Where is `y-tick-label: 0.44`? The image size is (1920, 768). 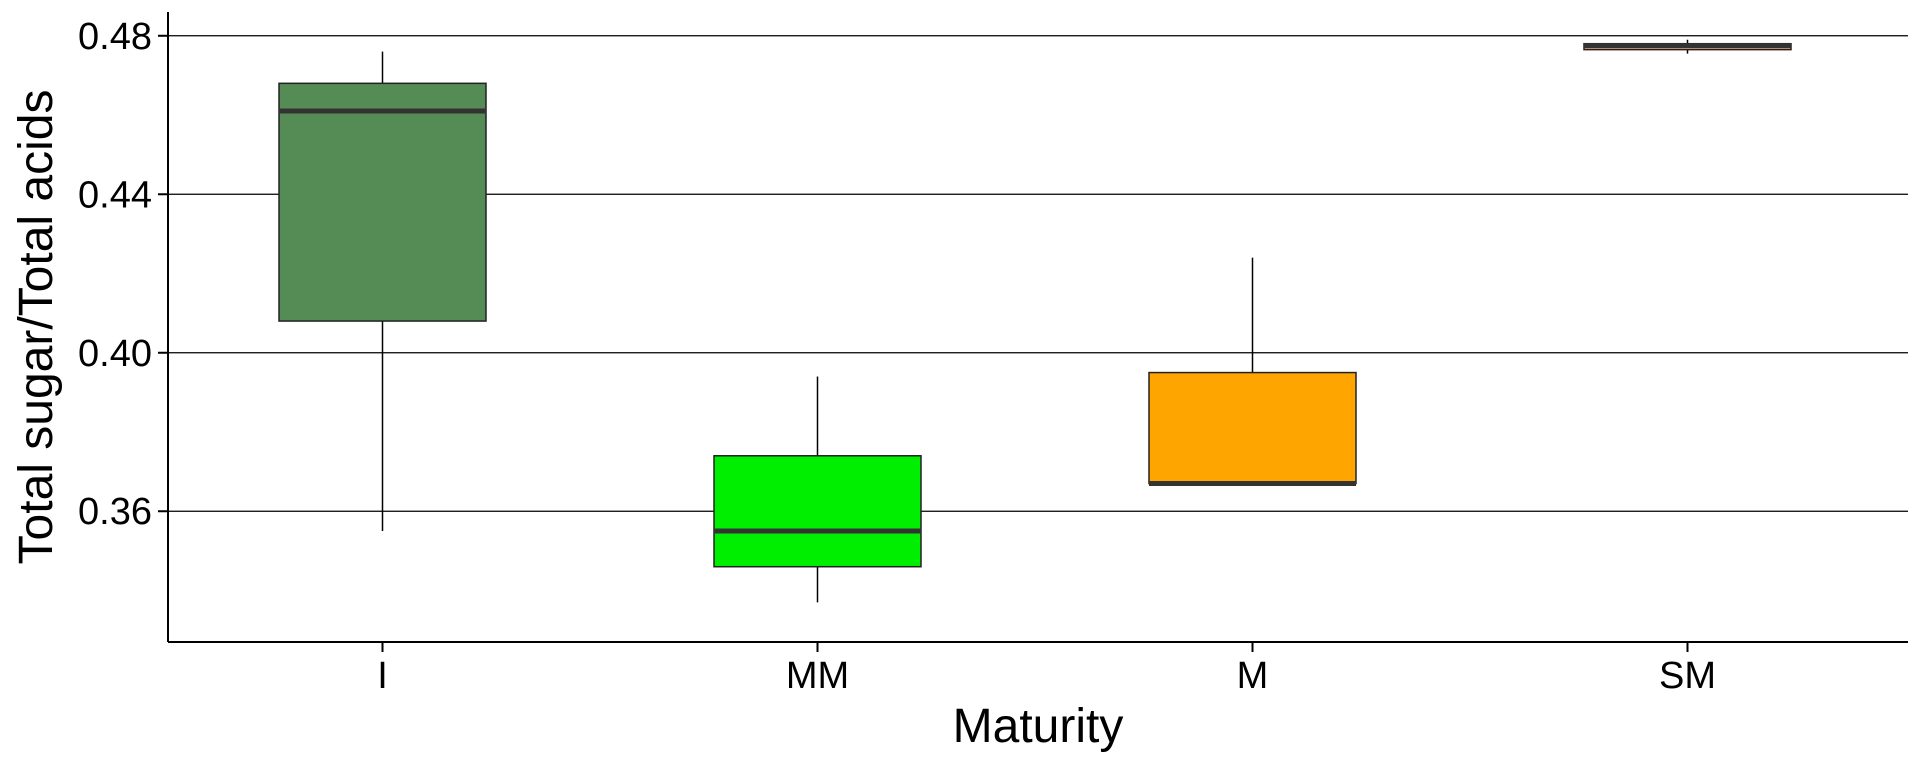
y-tick-label: 0.44 is located at coordinates (115, 195).